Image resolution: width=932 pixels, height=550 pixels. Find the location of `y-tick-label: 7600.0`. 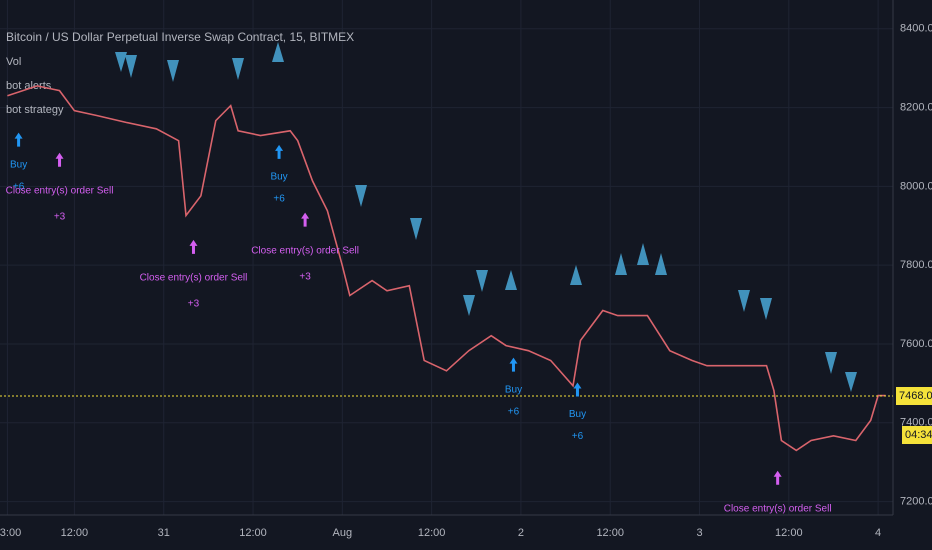

y-tick-label: 7600.0 is located at coordinates (916, 344).